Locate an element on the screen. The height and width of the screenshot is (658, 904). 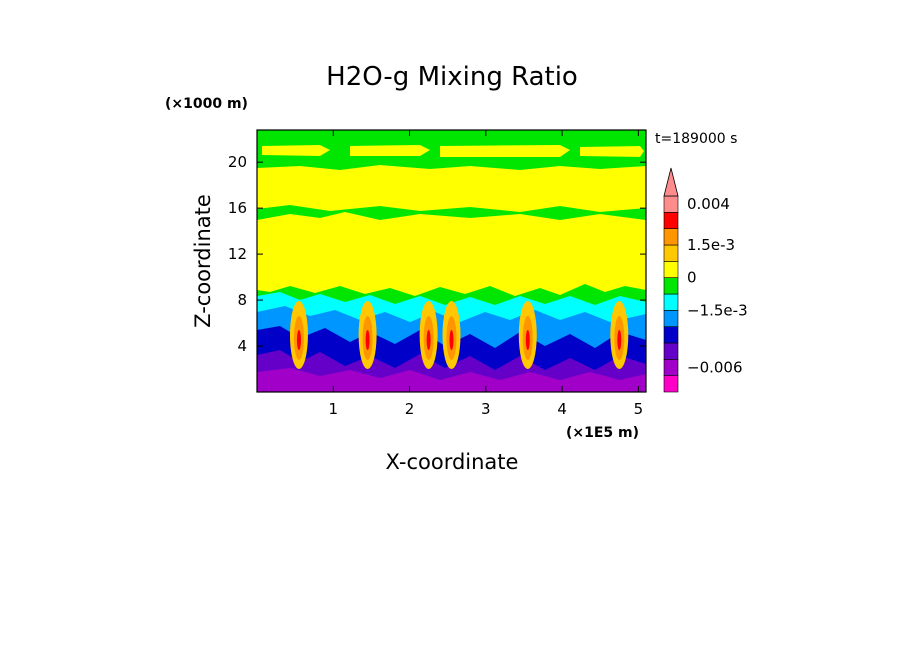
y-axis: 4 8 12 16 20 is located at coordinates (437, 254).